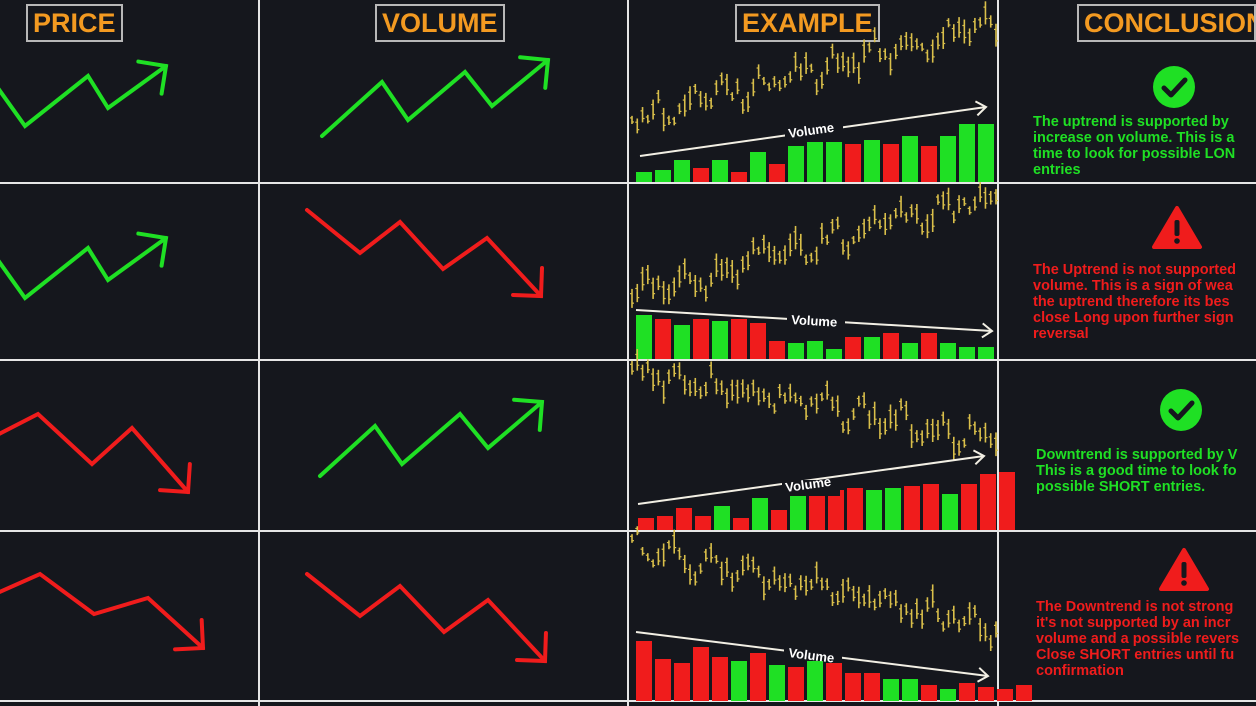 The height and width of the screenshot is (706, 1256). I want to click on check-circle-icon, so click(1174, 87).